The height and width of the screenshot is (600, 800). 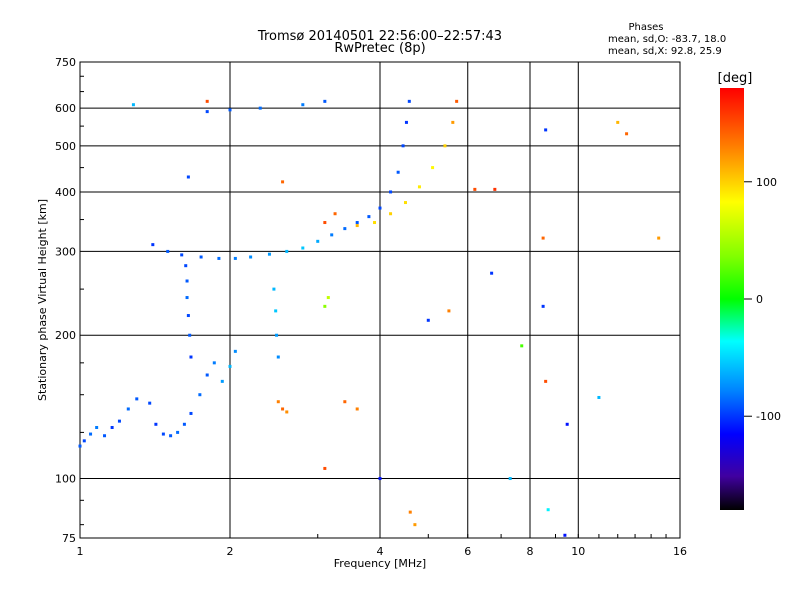 What do you see at coordinates (65, 192) in the screenshot?
I see `y-tick-label: 400` at bounding box center [65, 192].